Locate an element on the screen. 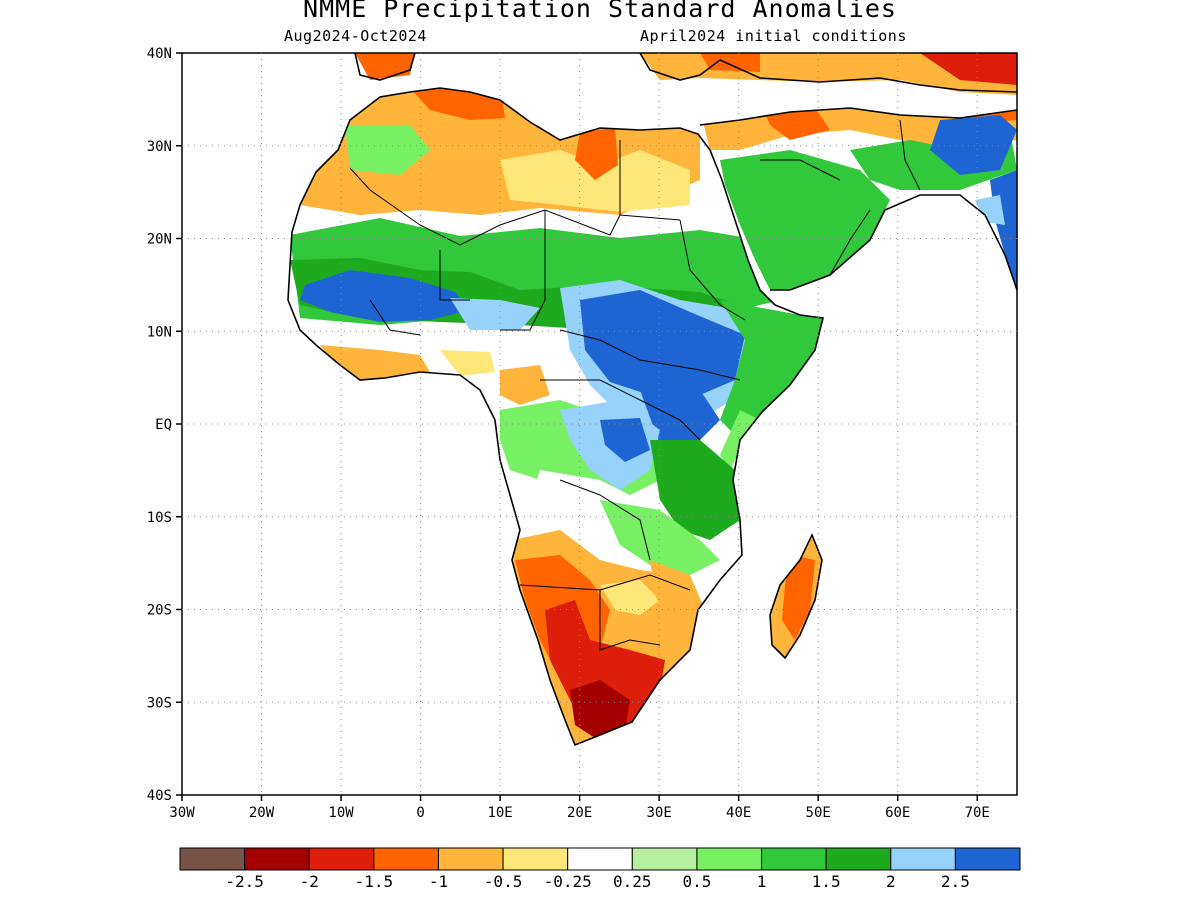  lon-tick-label: 40E is located at coordinates (738, 813).